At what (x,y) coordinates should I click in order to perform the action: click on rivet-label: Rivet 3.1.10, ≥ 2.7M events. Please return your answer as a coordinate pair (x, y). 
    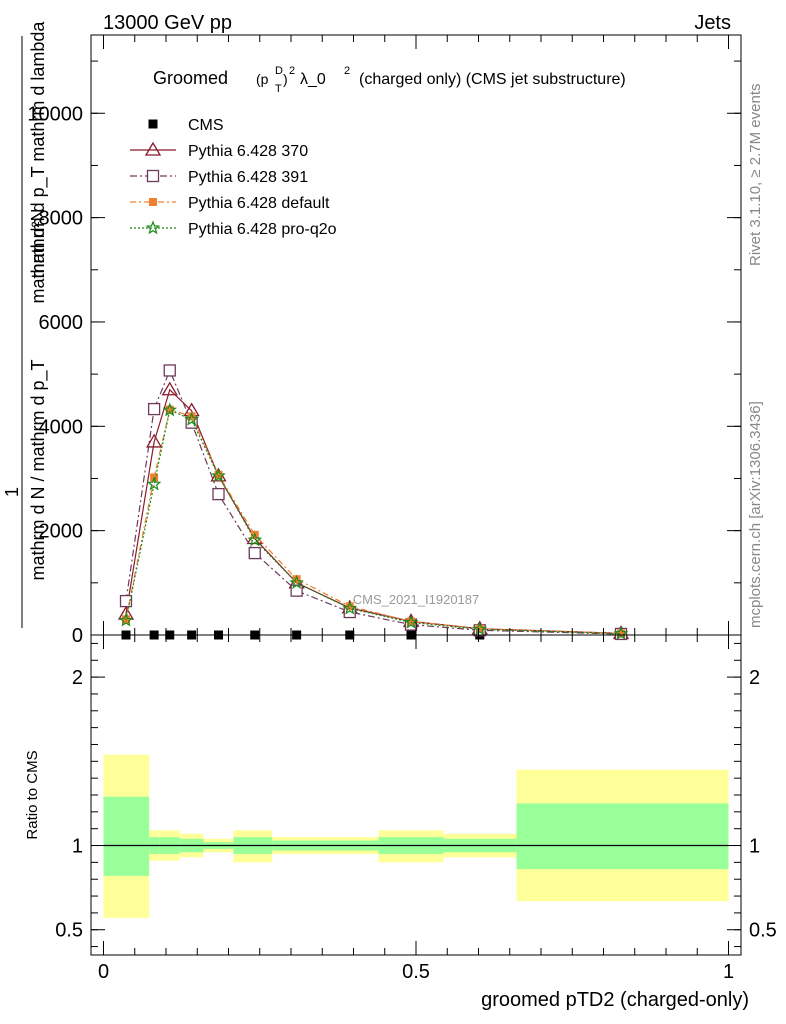
    Looking at the image, I should click on (755, 175).